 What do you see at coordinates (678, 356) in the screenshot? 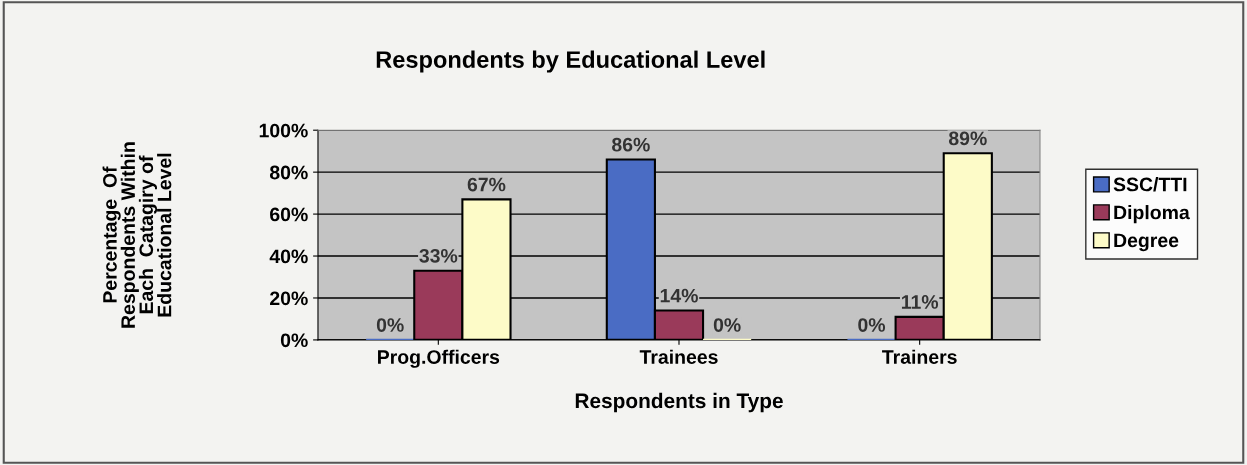
I see `x-tick-label: Trainees` at bounding box center [678, 356].